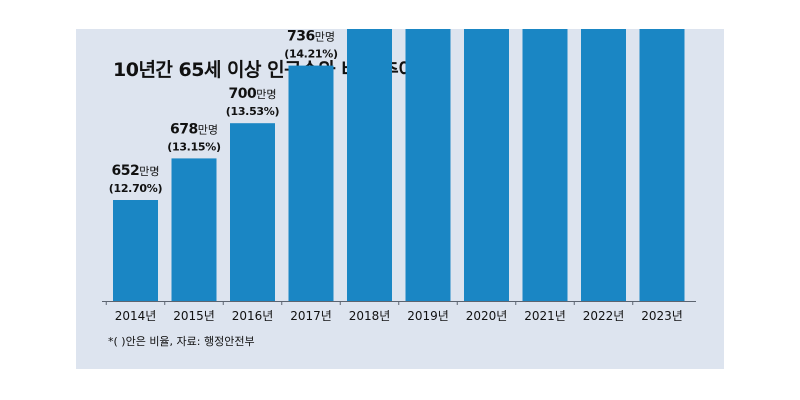 The width and height of the screenshot is (800, 400). What do you see at coordinates (253, 316) in the screenshot?
I see `x-tick-label: 2016년` at bounding box center [253, 316].